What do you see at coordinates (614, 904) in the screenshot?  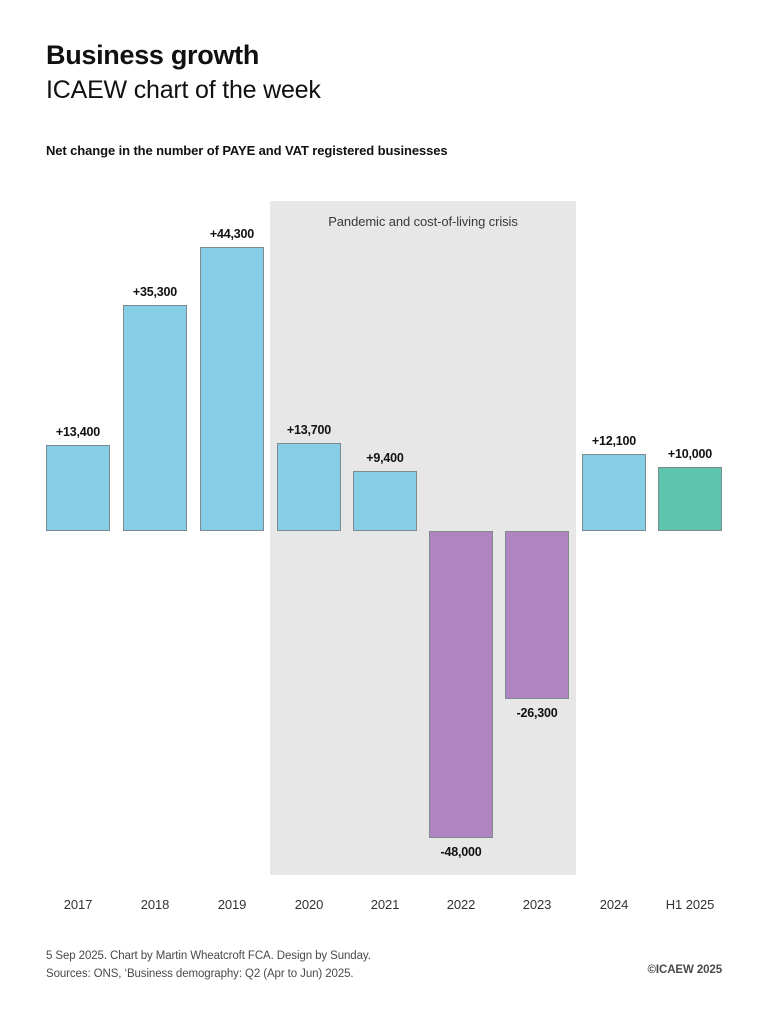 I see `x-tick-2024: 2024` at bounding box center [614, 904].